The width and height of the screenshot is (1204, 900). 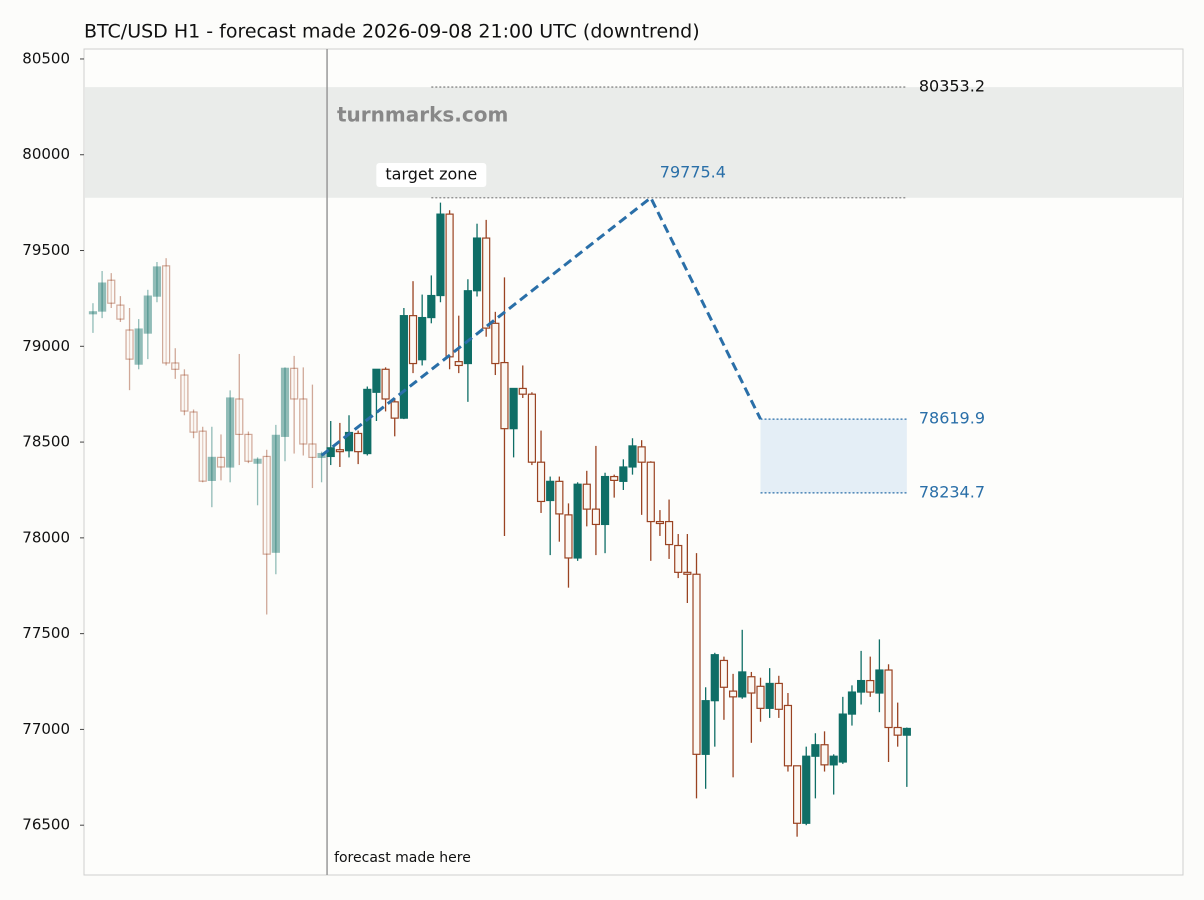 What do you see at coordinates (46, 346) in the screenshot?
I see `y-tick-label: 79000` at bounding box center [46, 346].